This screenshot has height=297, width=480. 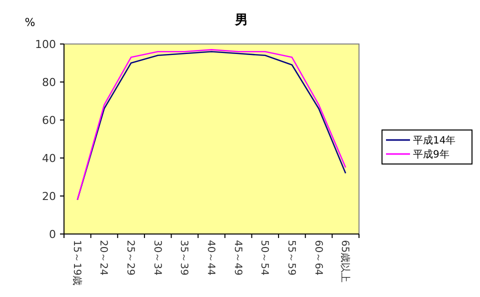 I want to click on y-axis-title: %, so click(x=30, y=22).